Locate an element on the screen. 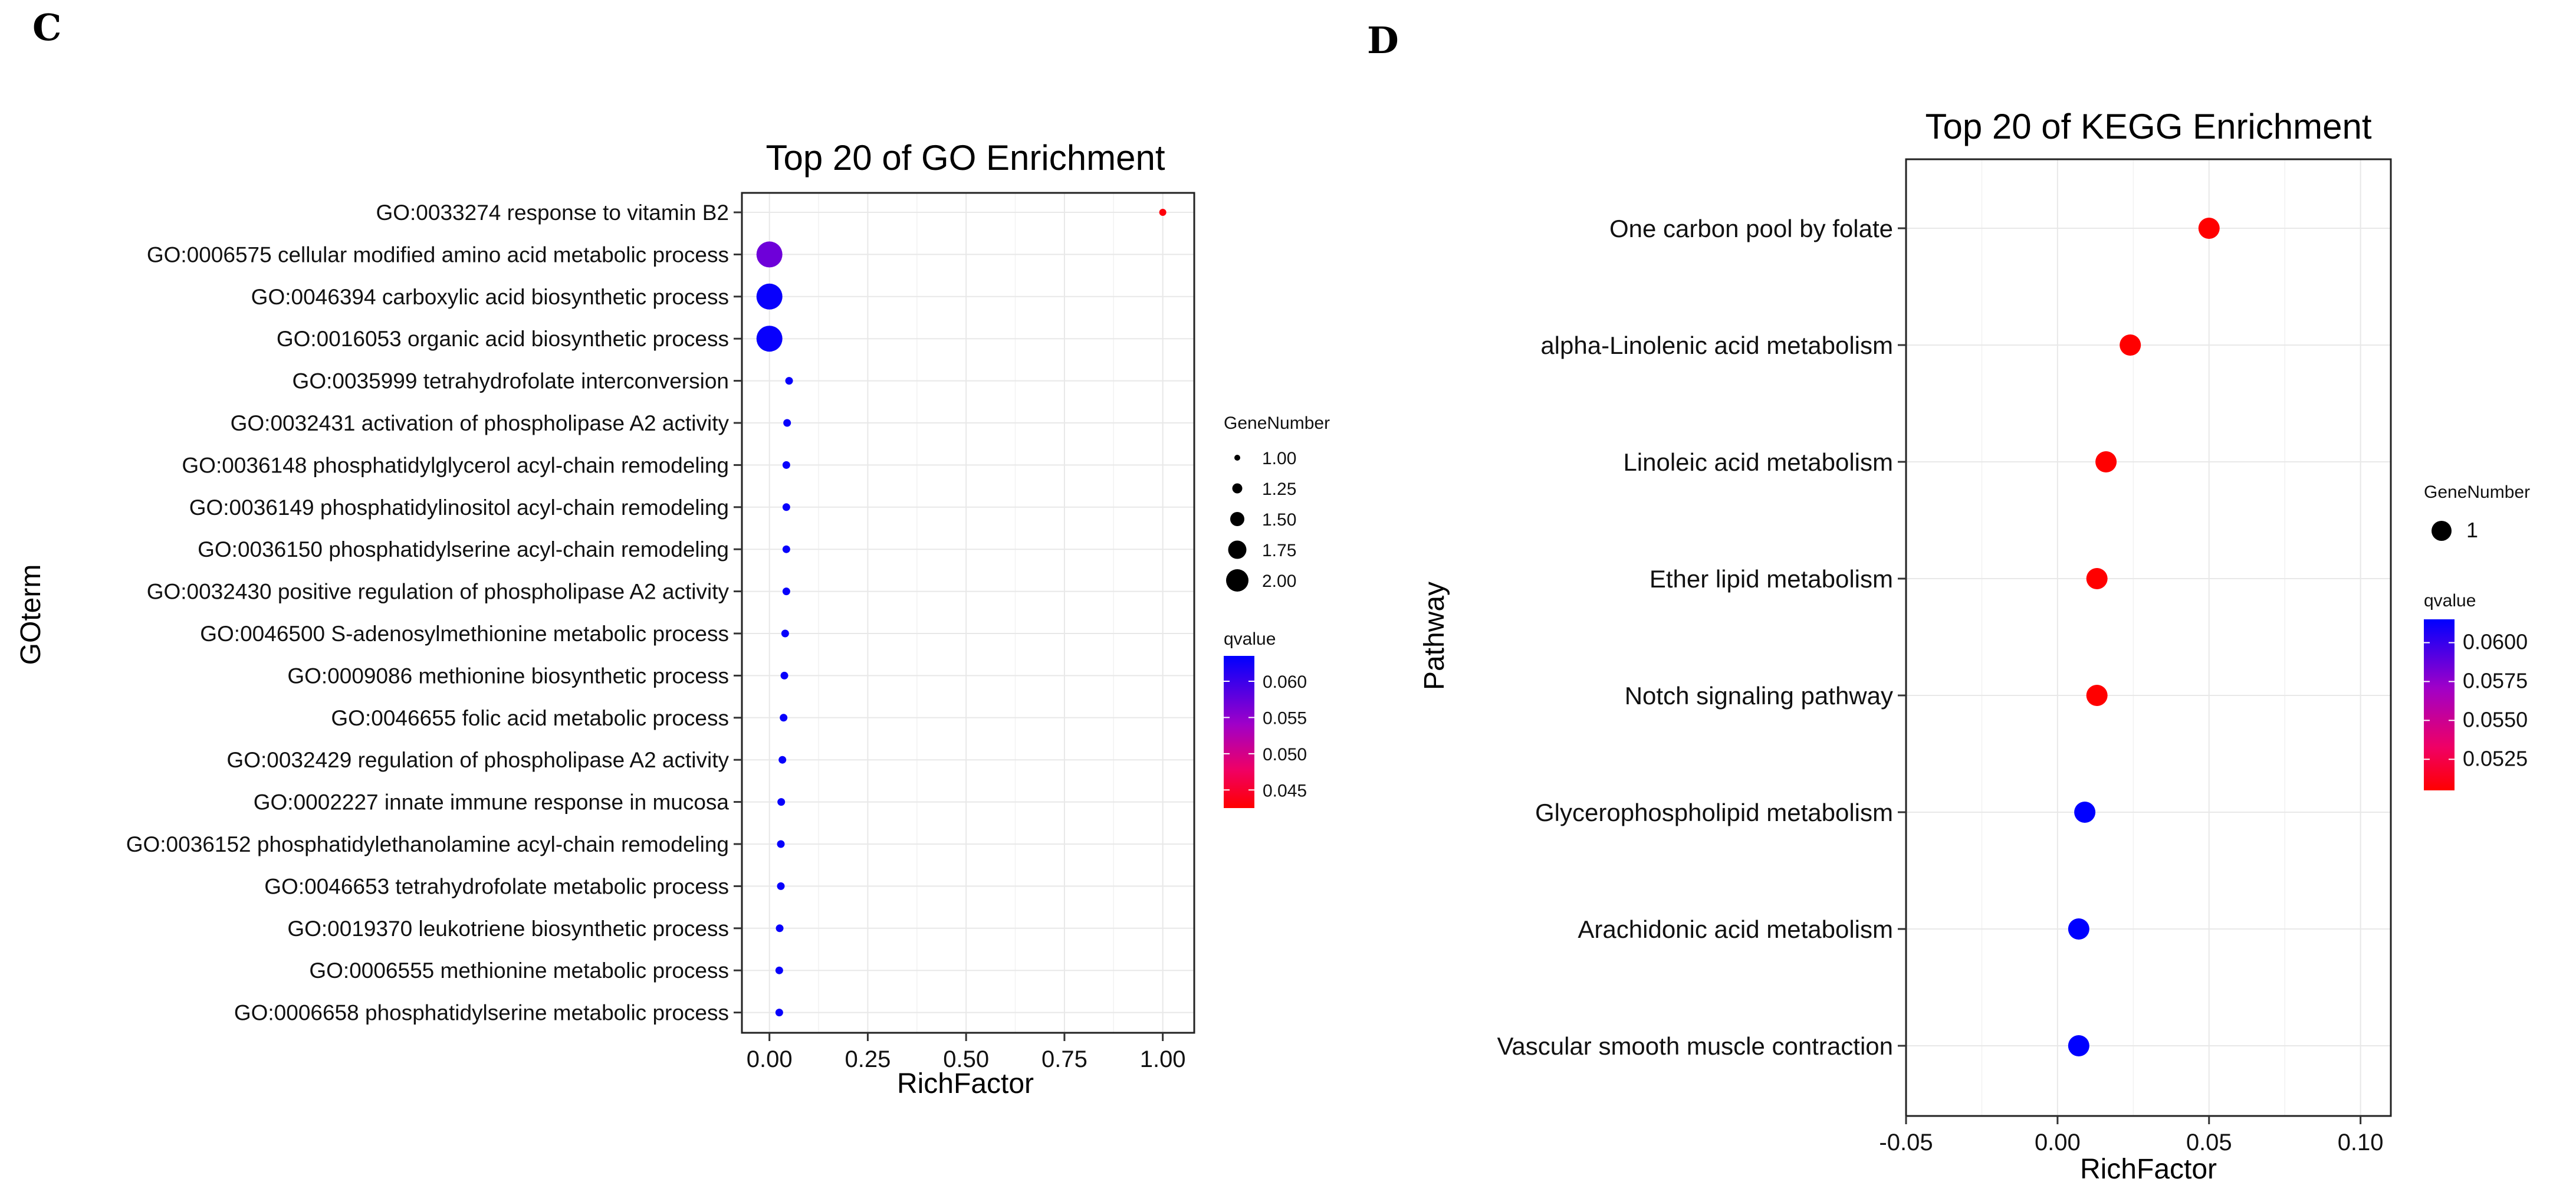 The height and width of the screenshot is (1195, 2576). go-size-legend: 1.00 1.25 1.50 1.75 2.00 is located at coordinates (1261, 520).